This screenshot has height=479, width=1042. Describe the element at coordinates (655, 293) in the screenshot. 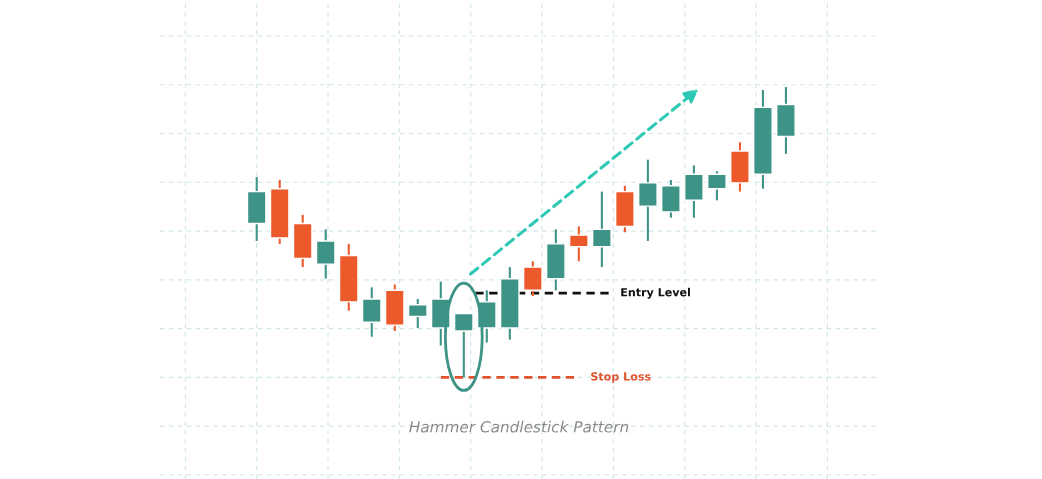

I see `ref-line-label: Entry Level` at that location.